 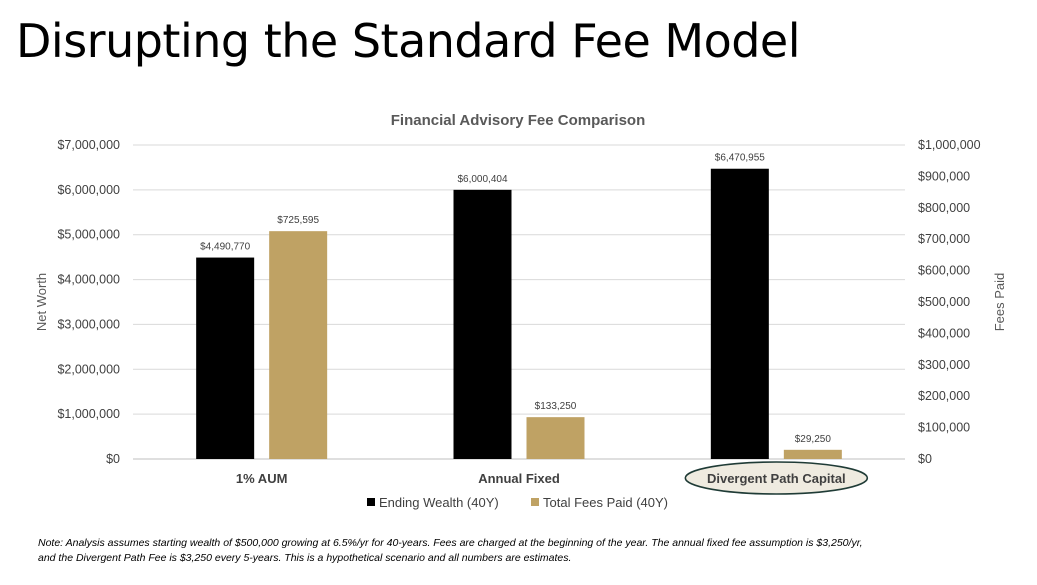 What do you see at coordinates (41, 302) in the screenshot?
I see `y-axis-title: Net Worth` at bounding box center [41, 302].